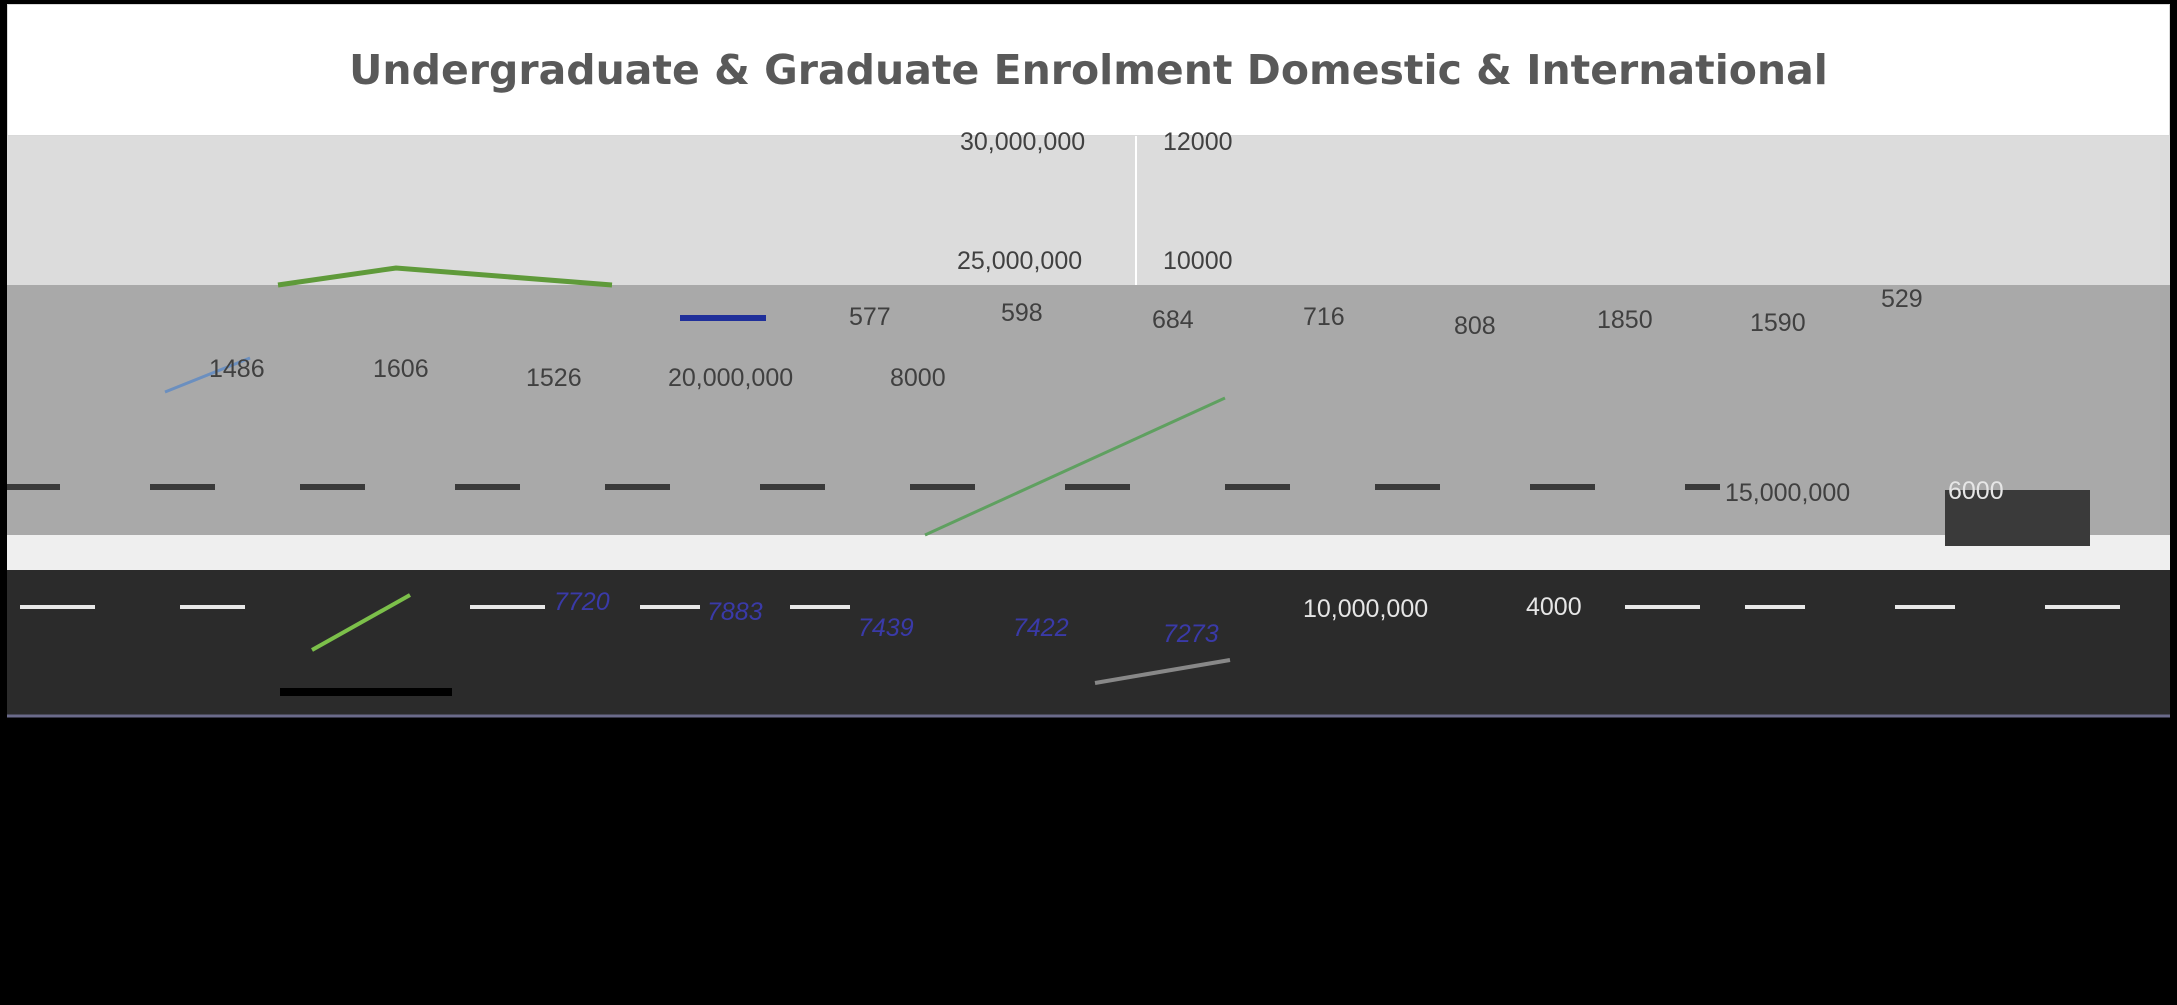  I want to click on data-label: 7883, so click(735, 612).